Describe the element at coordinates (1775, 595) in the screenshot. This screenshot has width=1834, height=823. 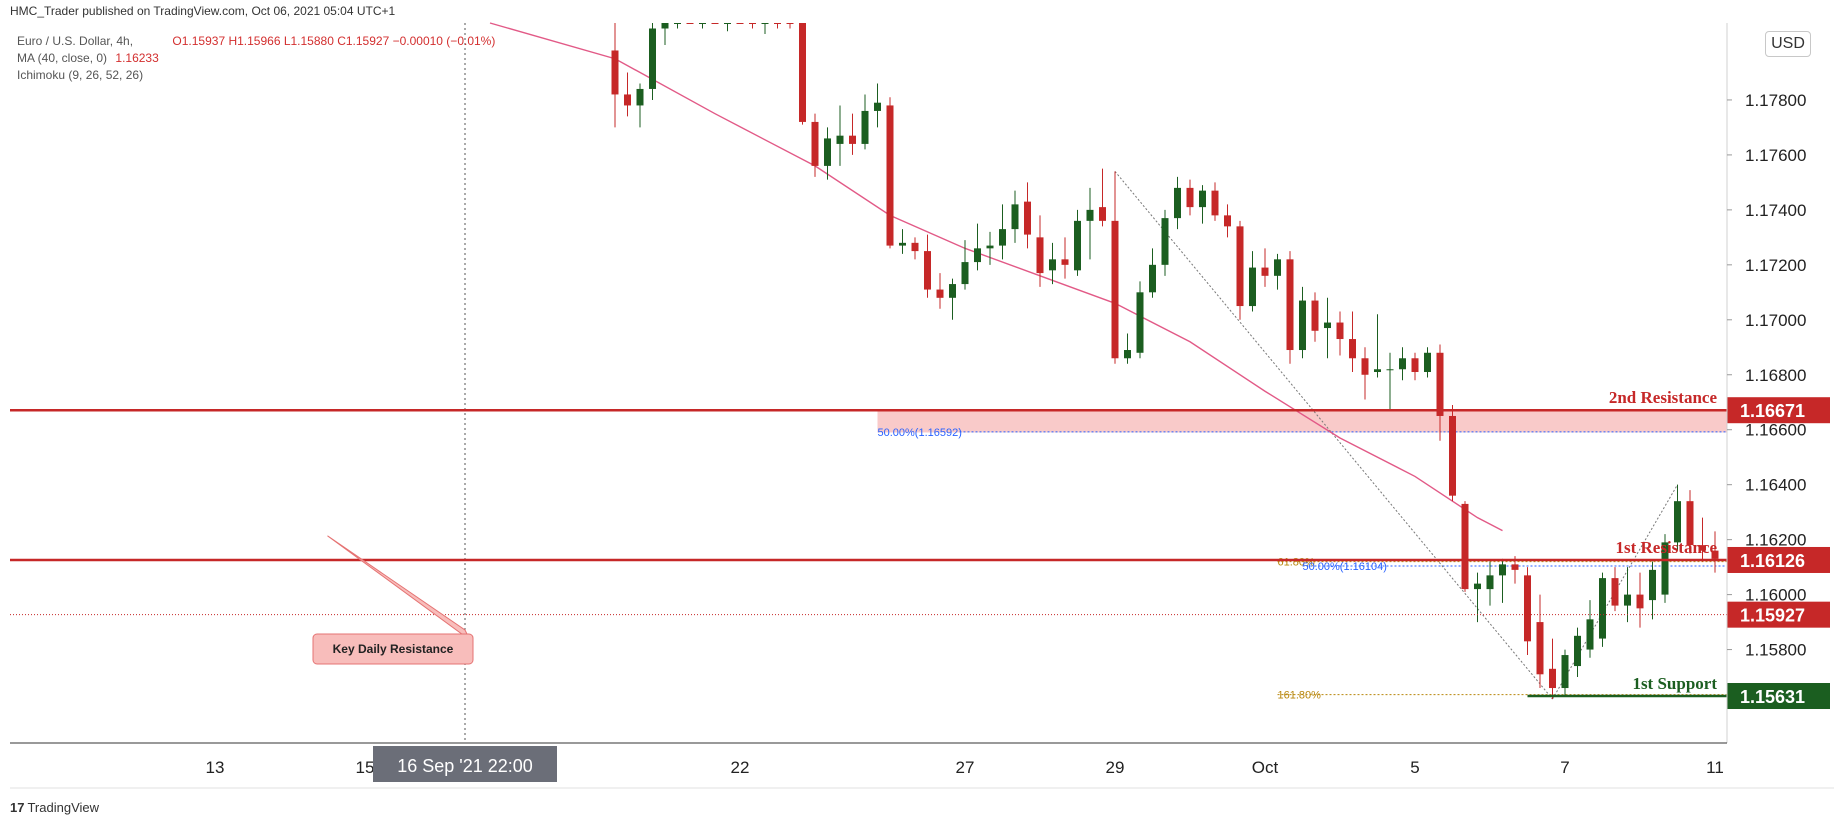
I see `y-tick-label: 1.16000` at that location.